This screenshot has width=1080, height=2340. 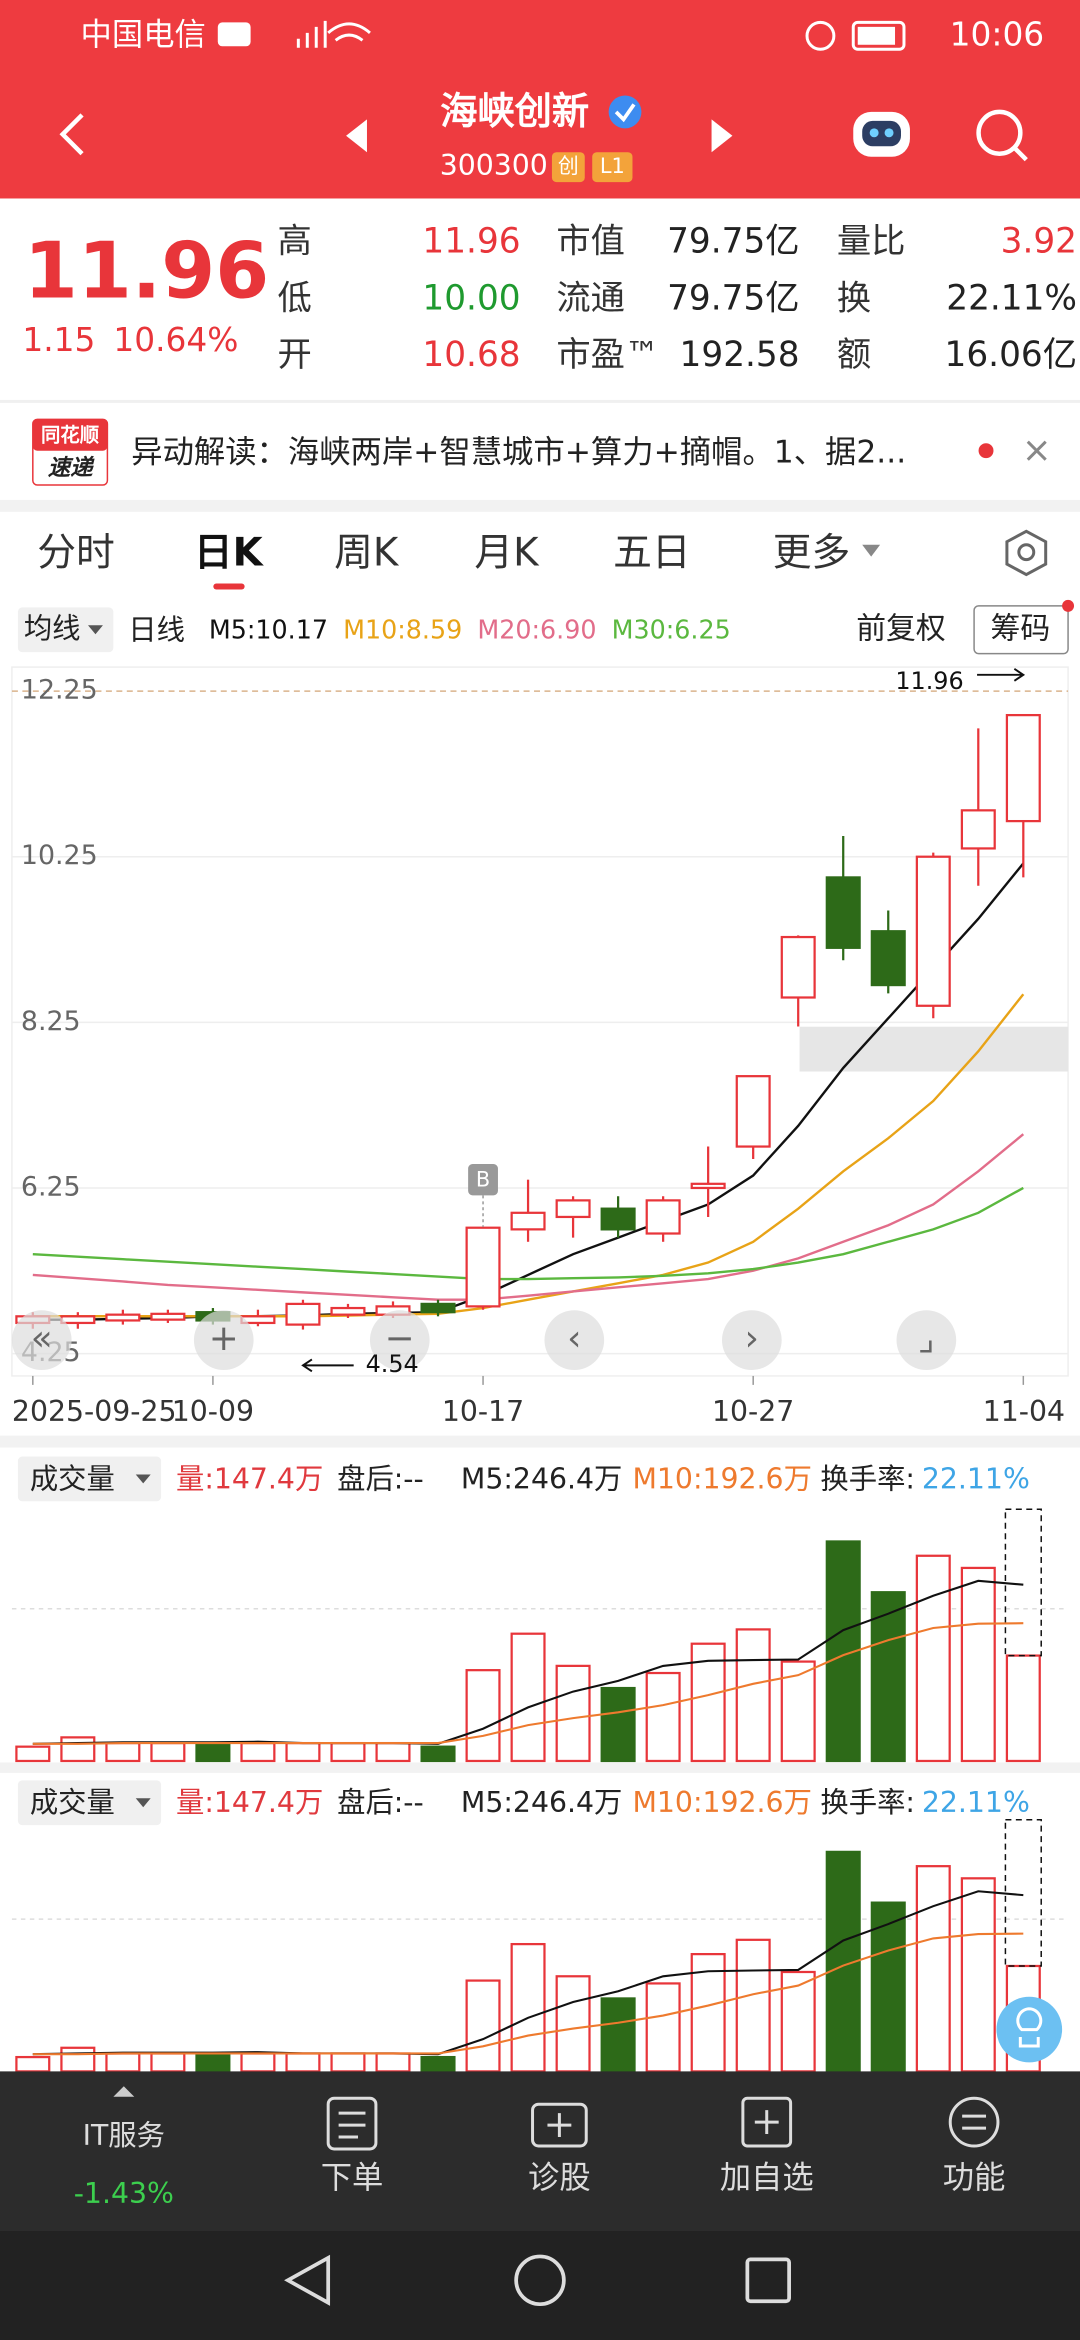 I want to click on search-icon, so click(x=1002, y=135).